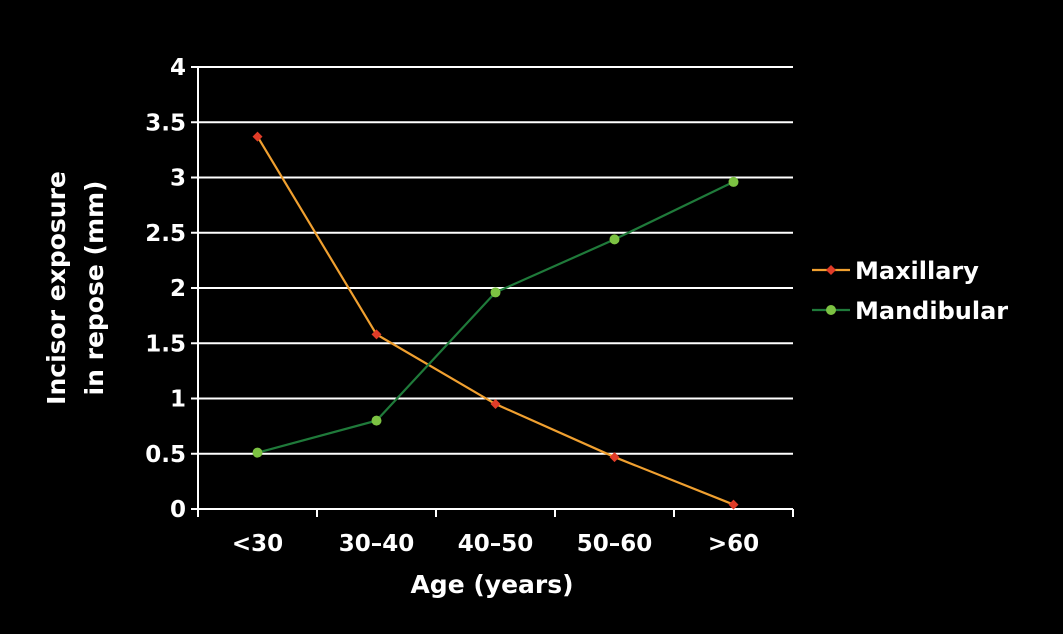 Image resolution: width=1063 pixels, height=634 pixels. Describe the element at coordinates (94, 288) in the screenshot. I see `y-axis-title-line-2: in repose (mm)` at that location.